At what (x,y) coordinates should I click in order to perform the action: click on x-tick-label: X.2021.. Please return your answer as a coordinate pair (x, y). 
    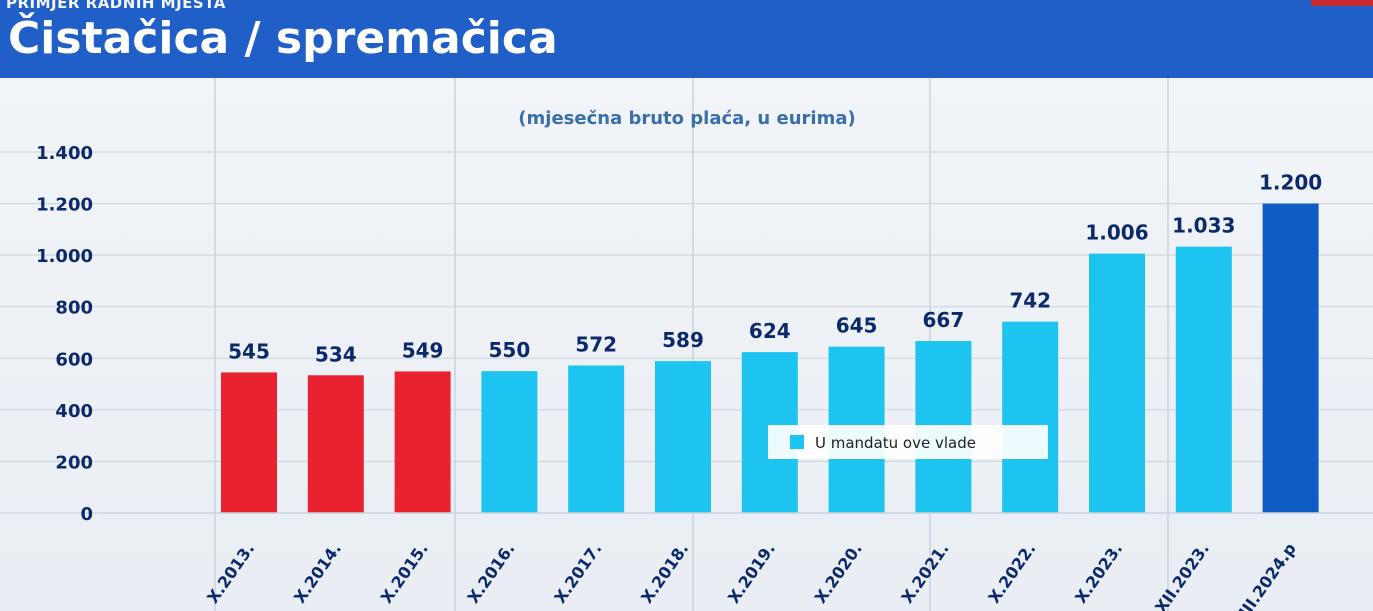
    Looking at the image, I should click on (925, 572).